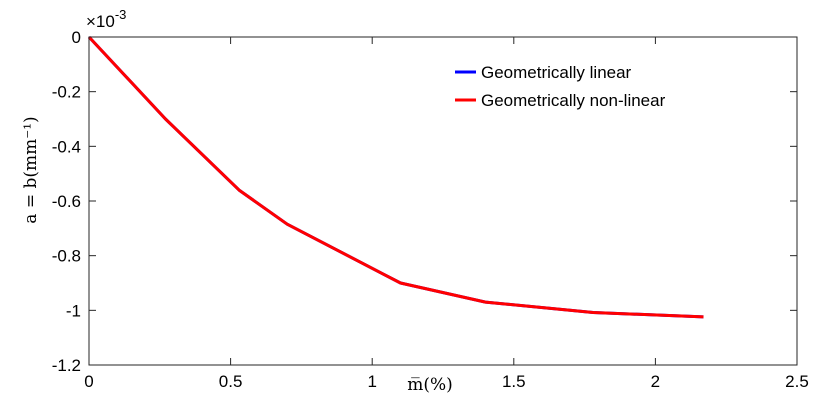  Describe the element at coordinates (573, 100) in the screenshot. I see `legend-label-nonlinear: Geometrically non-linear` at that location.